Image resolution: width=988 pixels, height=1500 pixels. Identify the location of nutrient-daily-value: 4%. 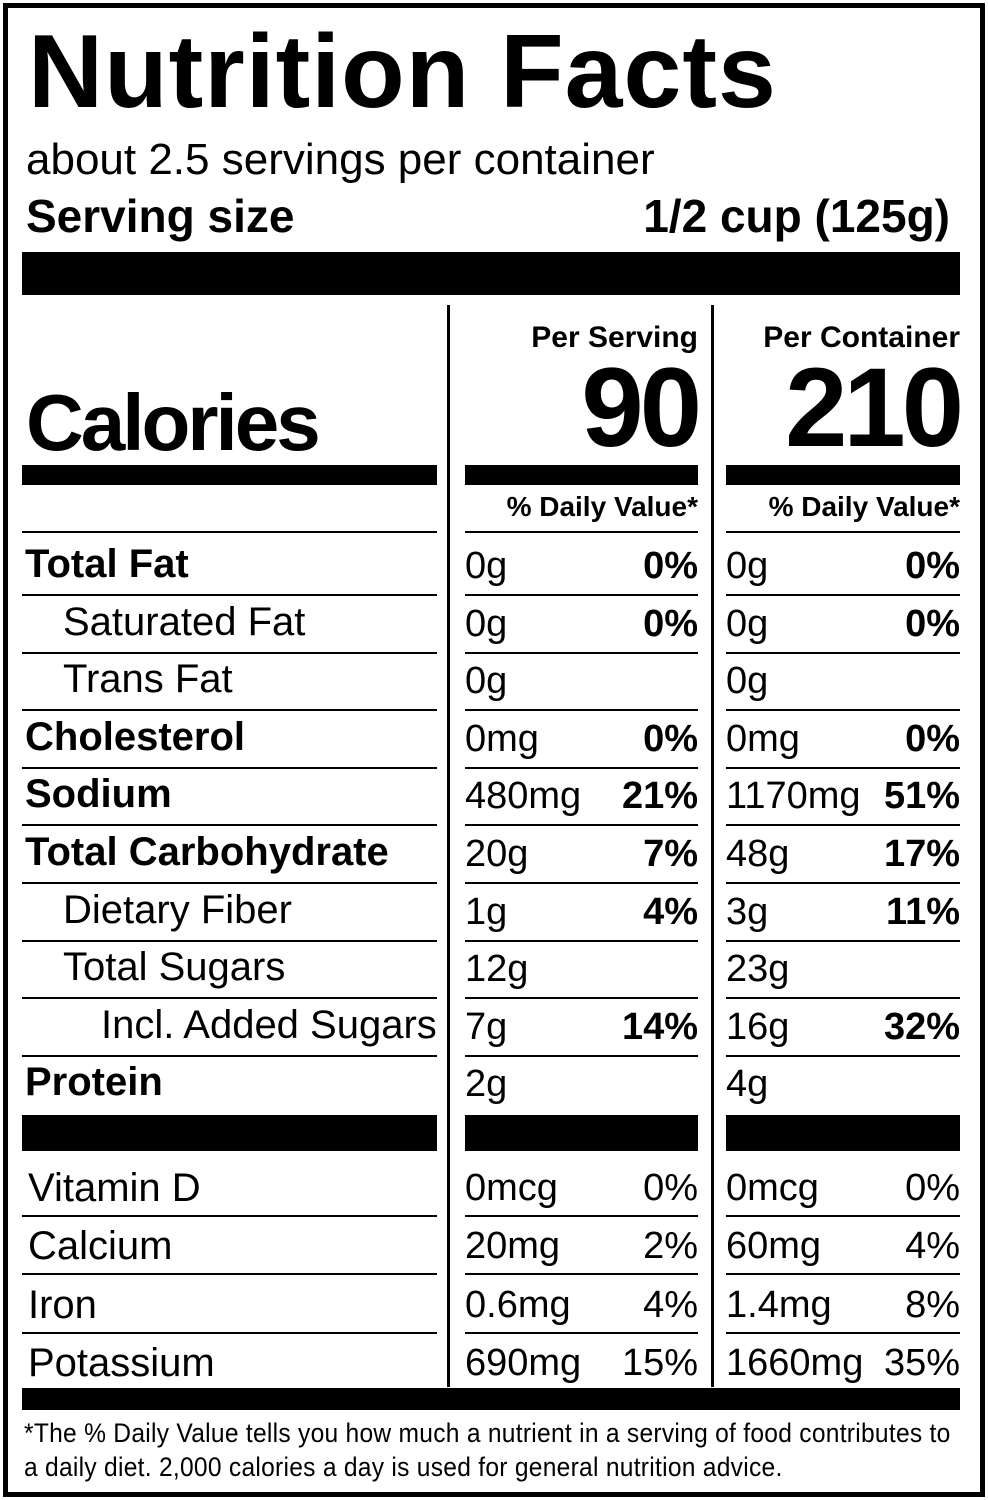
(670, 911).